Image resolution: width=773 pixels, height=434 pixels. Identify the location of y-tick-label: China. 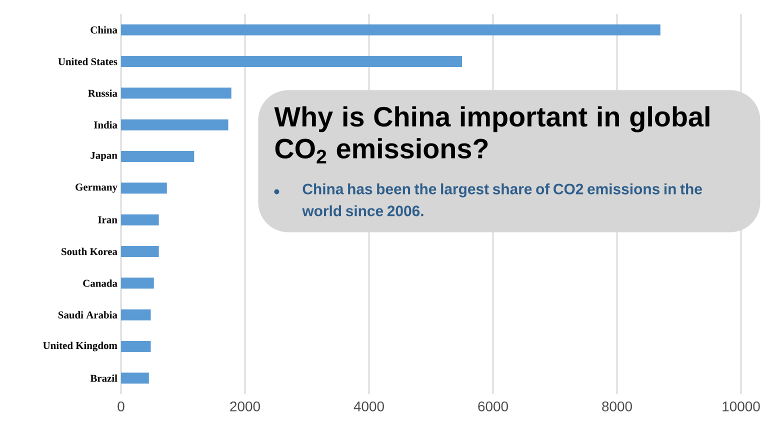
(104, 30).